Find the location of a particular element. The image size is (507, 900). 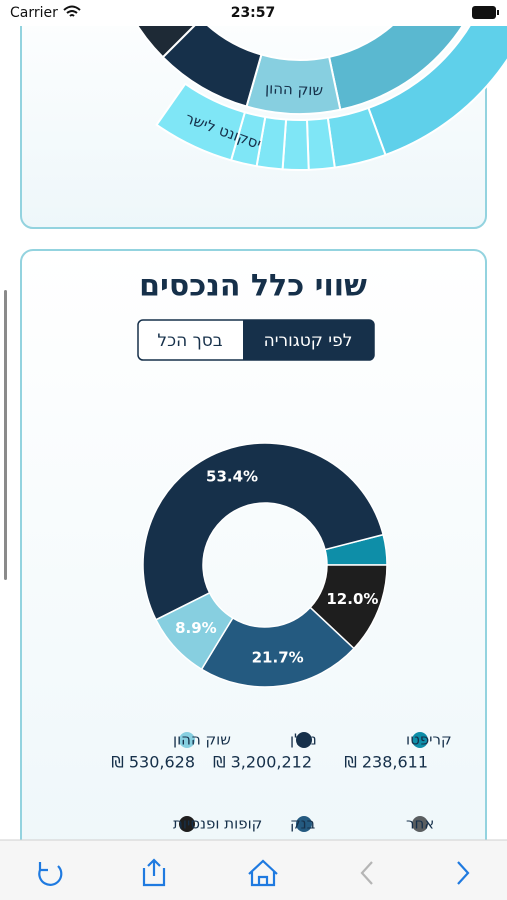

toggle-option: לפי קטגוריה is located at coordinates (308, 341).